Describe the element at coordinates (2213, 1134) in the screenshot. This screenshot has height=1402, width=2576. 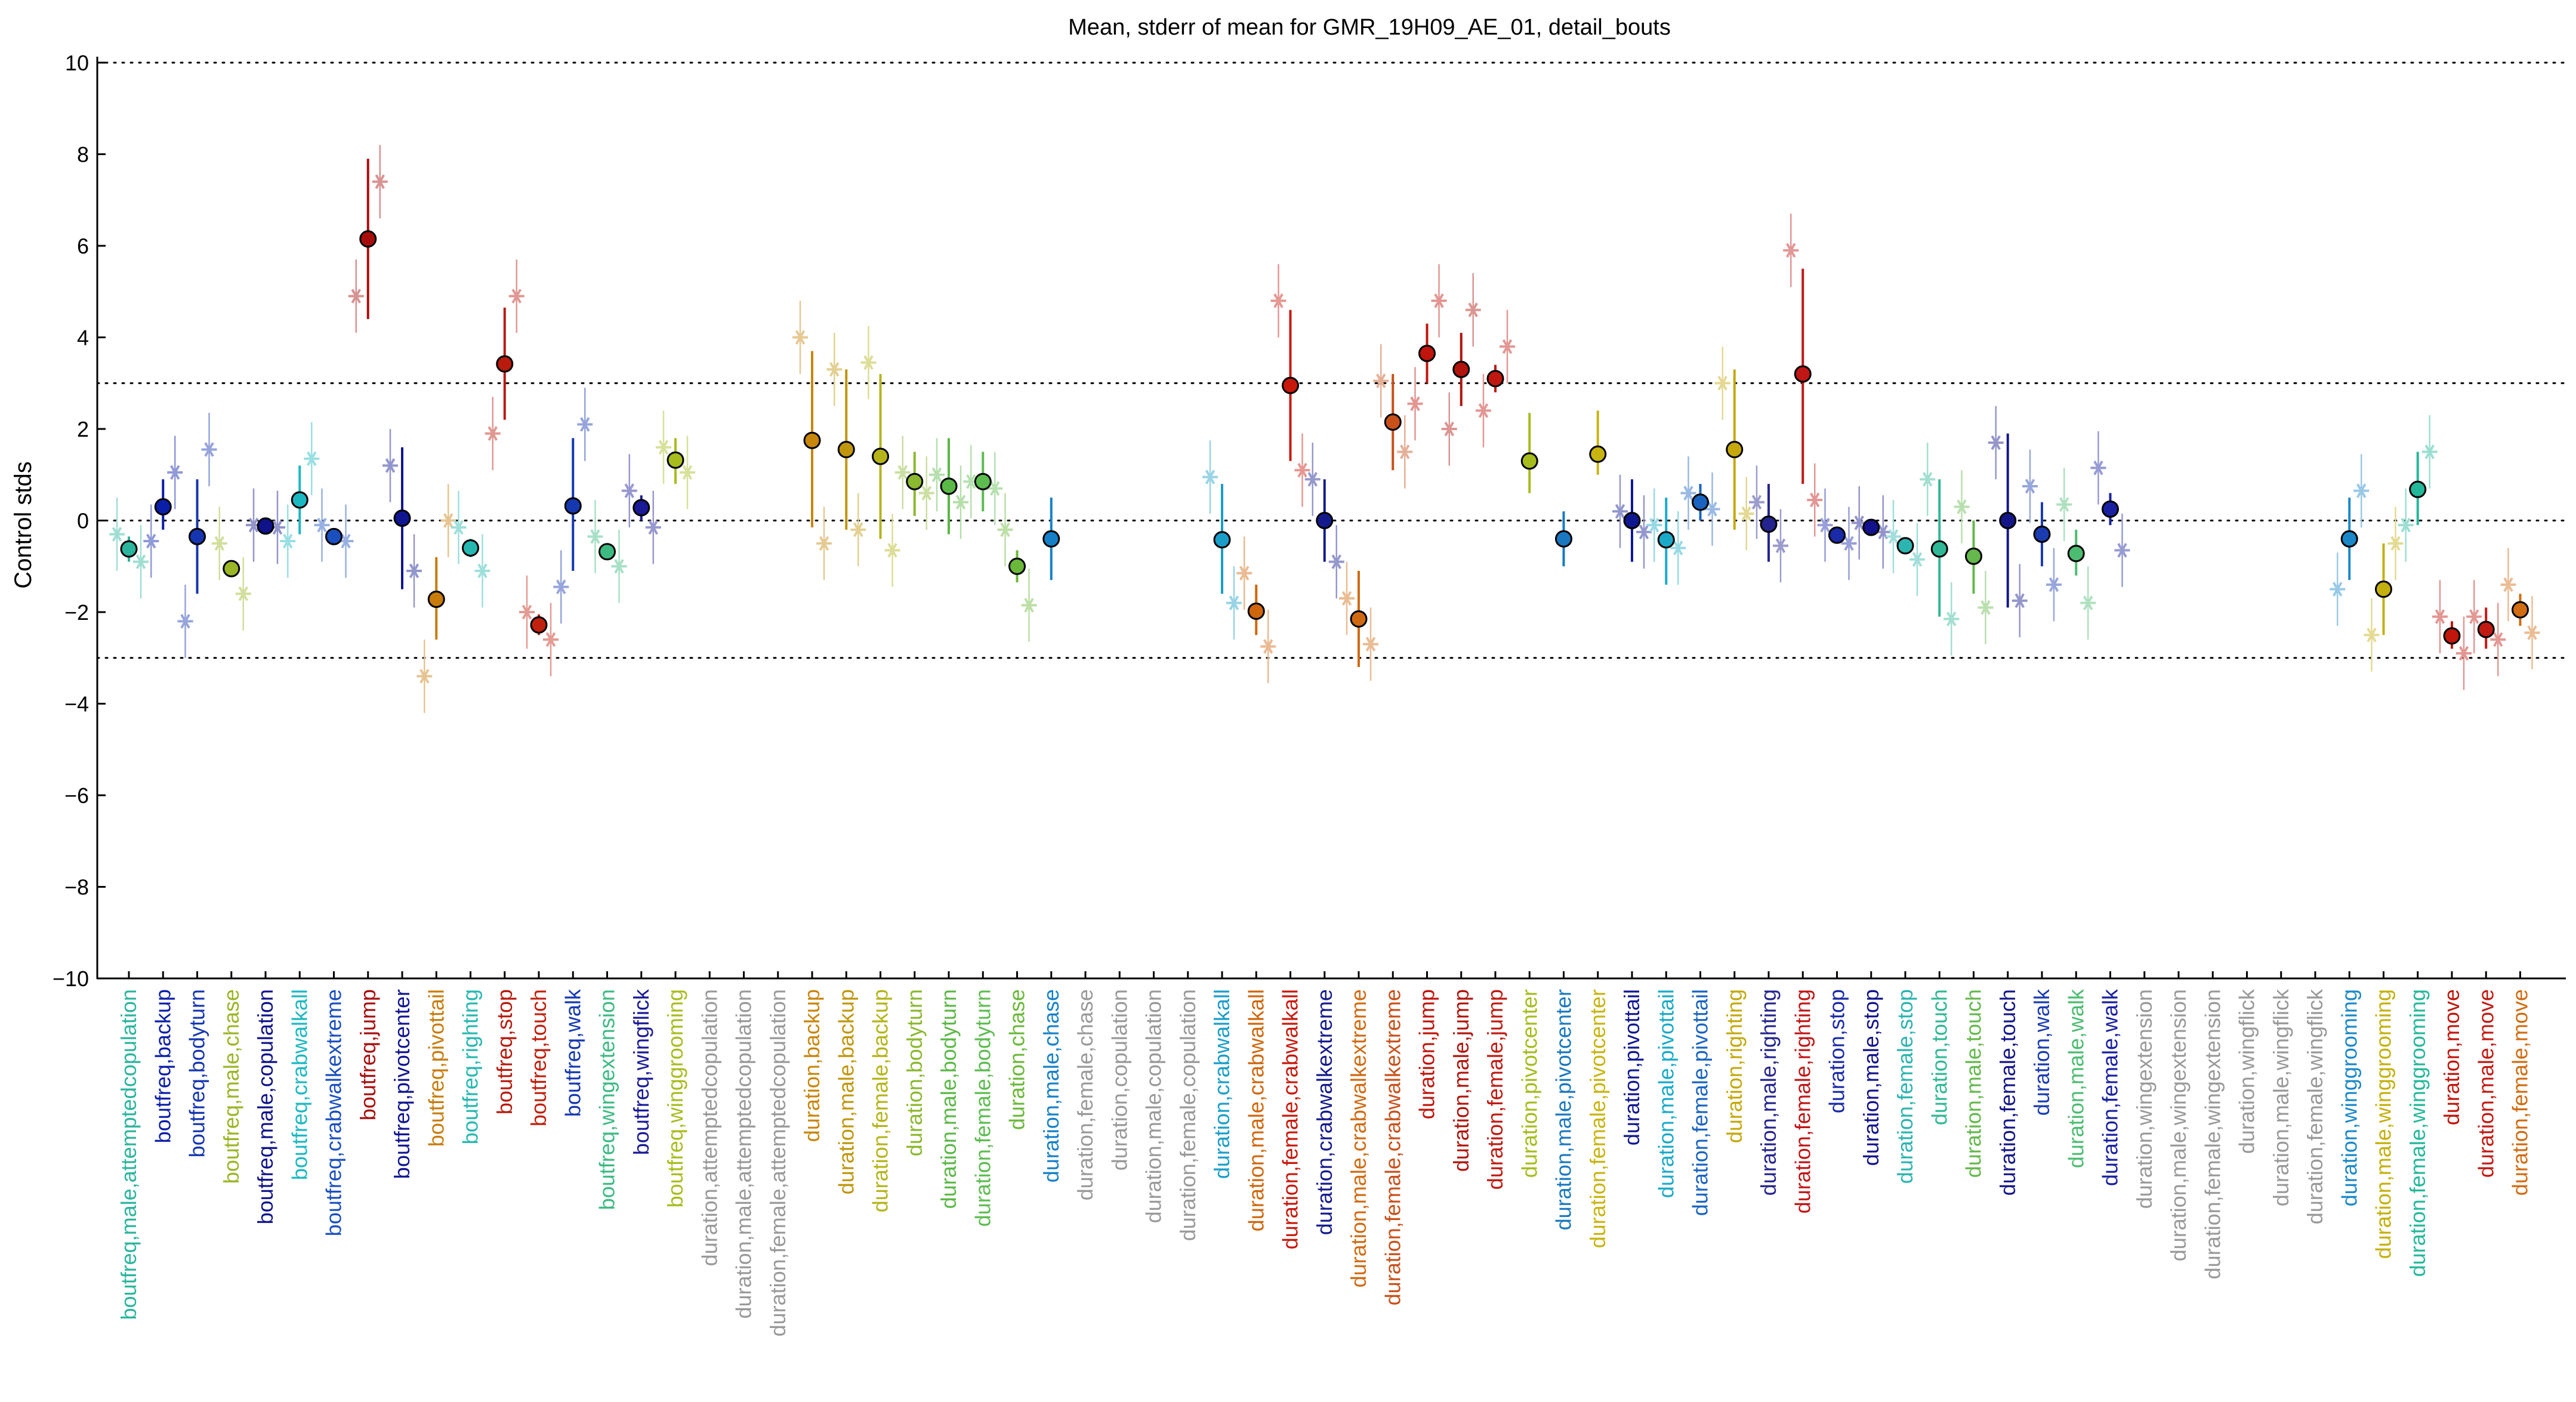
I see `x-tick-label: duration,female,wingextension` at that location.